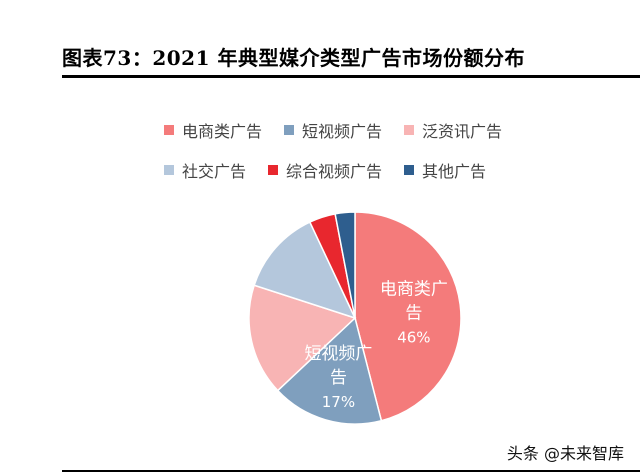 Image resolution: width=640 pixels, height=475 pixels. What do you see at coordinates (342, 131) in the screenshot?
I see `legend-label-short-video: 短视频广告` at bounding box center [342, 131].